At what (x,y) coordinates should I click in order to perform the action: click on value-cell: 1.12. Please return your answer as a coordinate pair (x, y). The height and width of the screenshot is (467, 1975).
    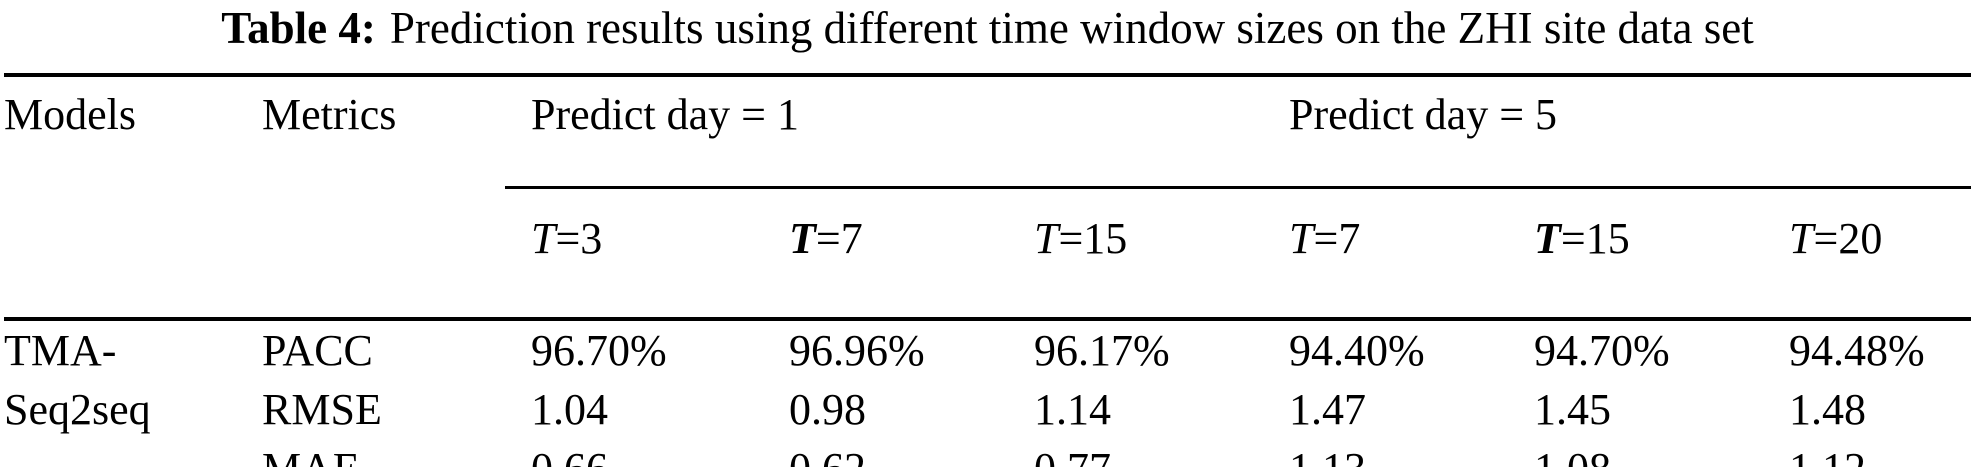
    Looking at the image, I should click on (1867, 453).